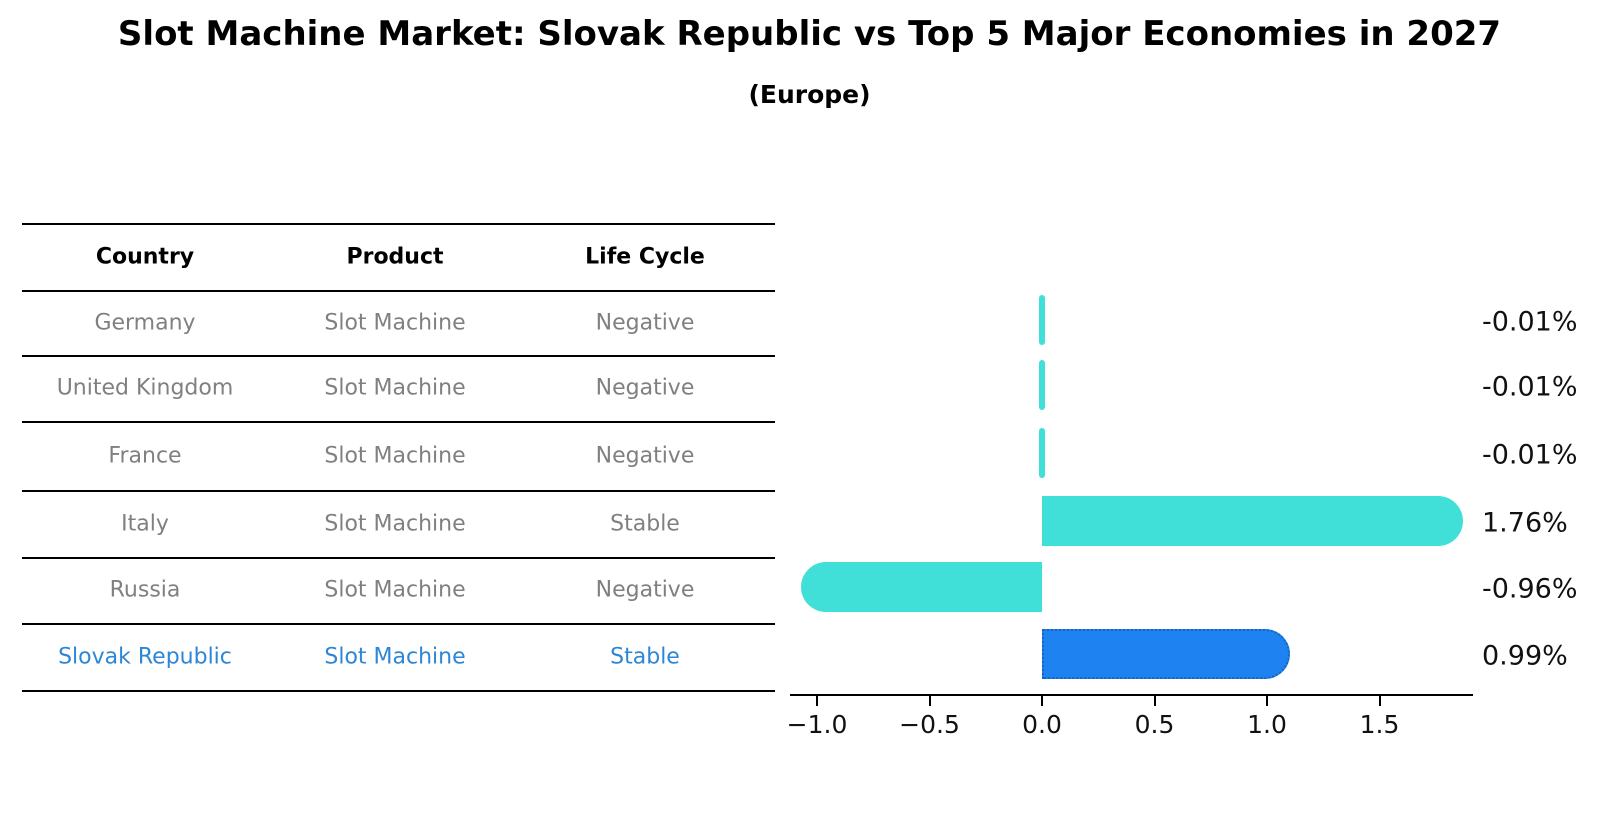  I want to click on table-header-country: Country, so click(145, 256).